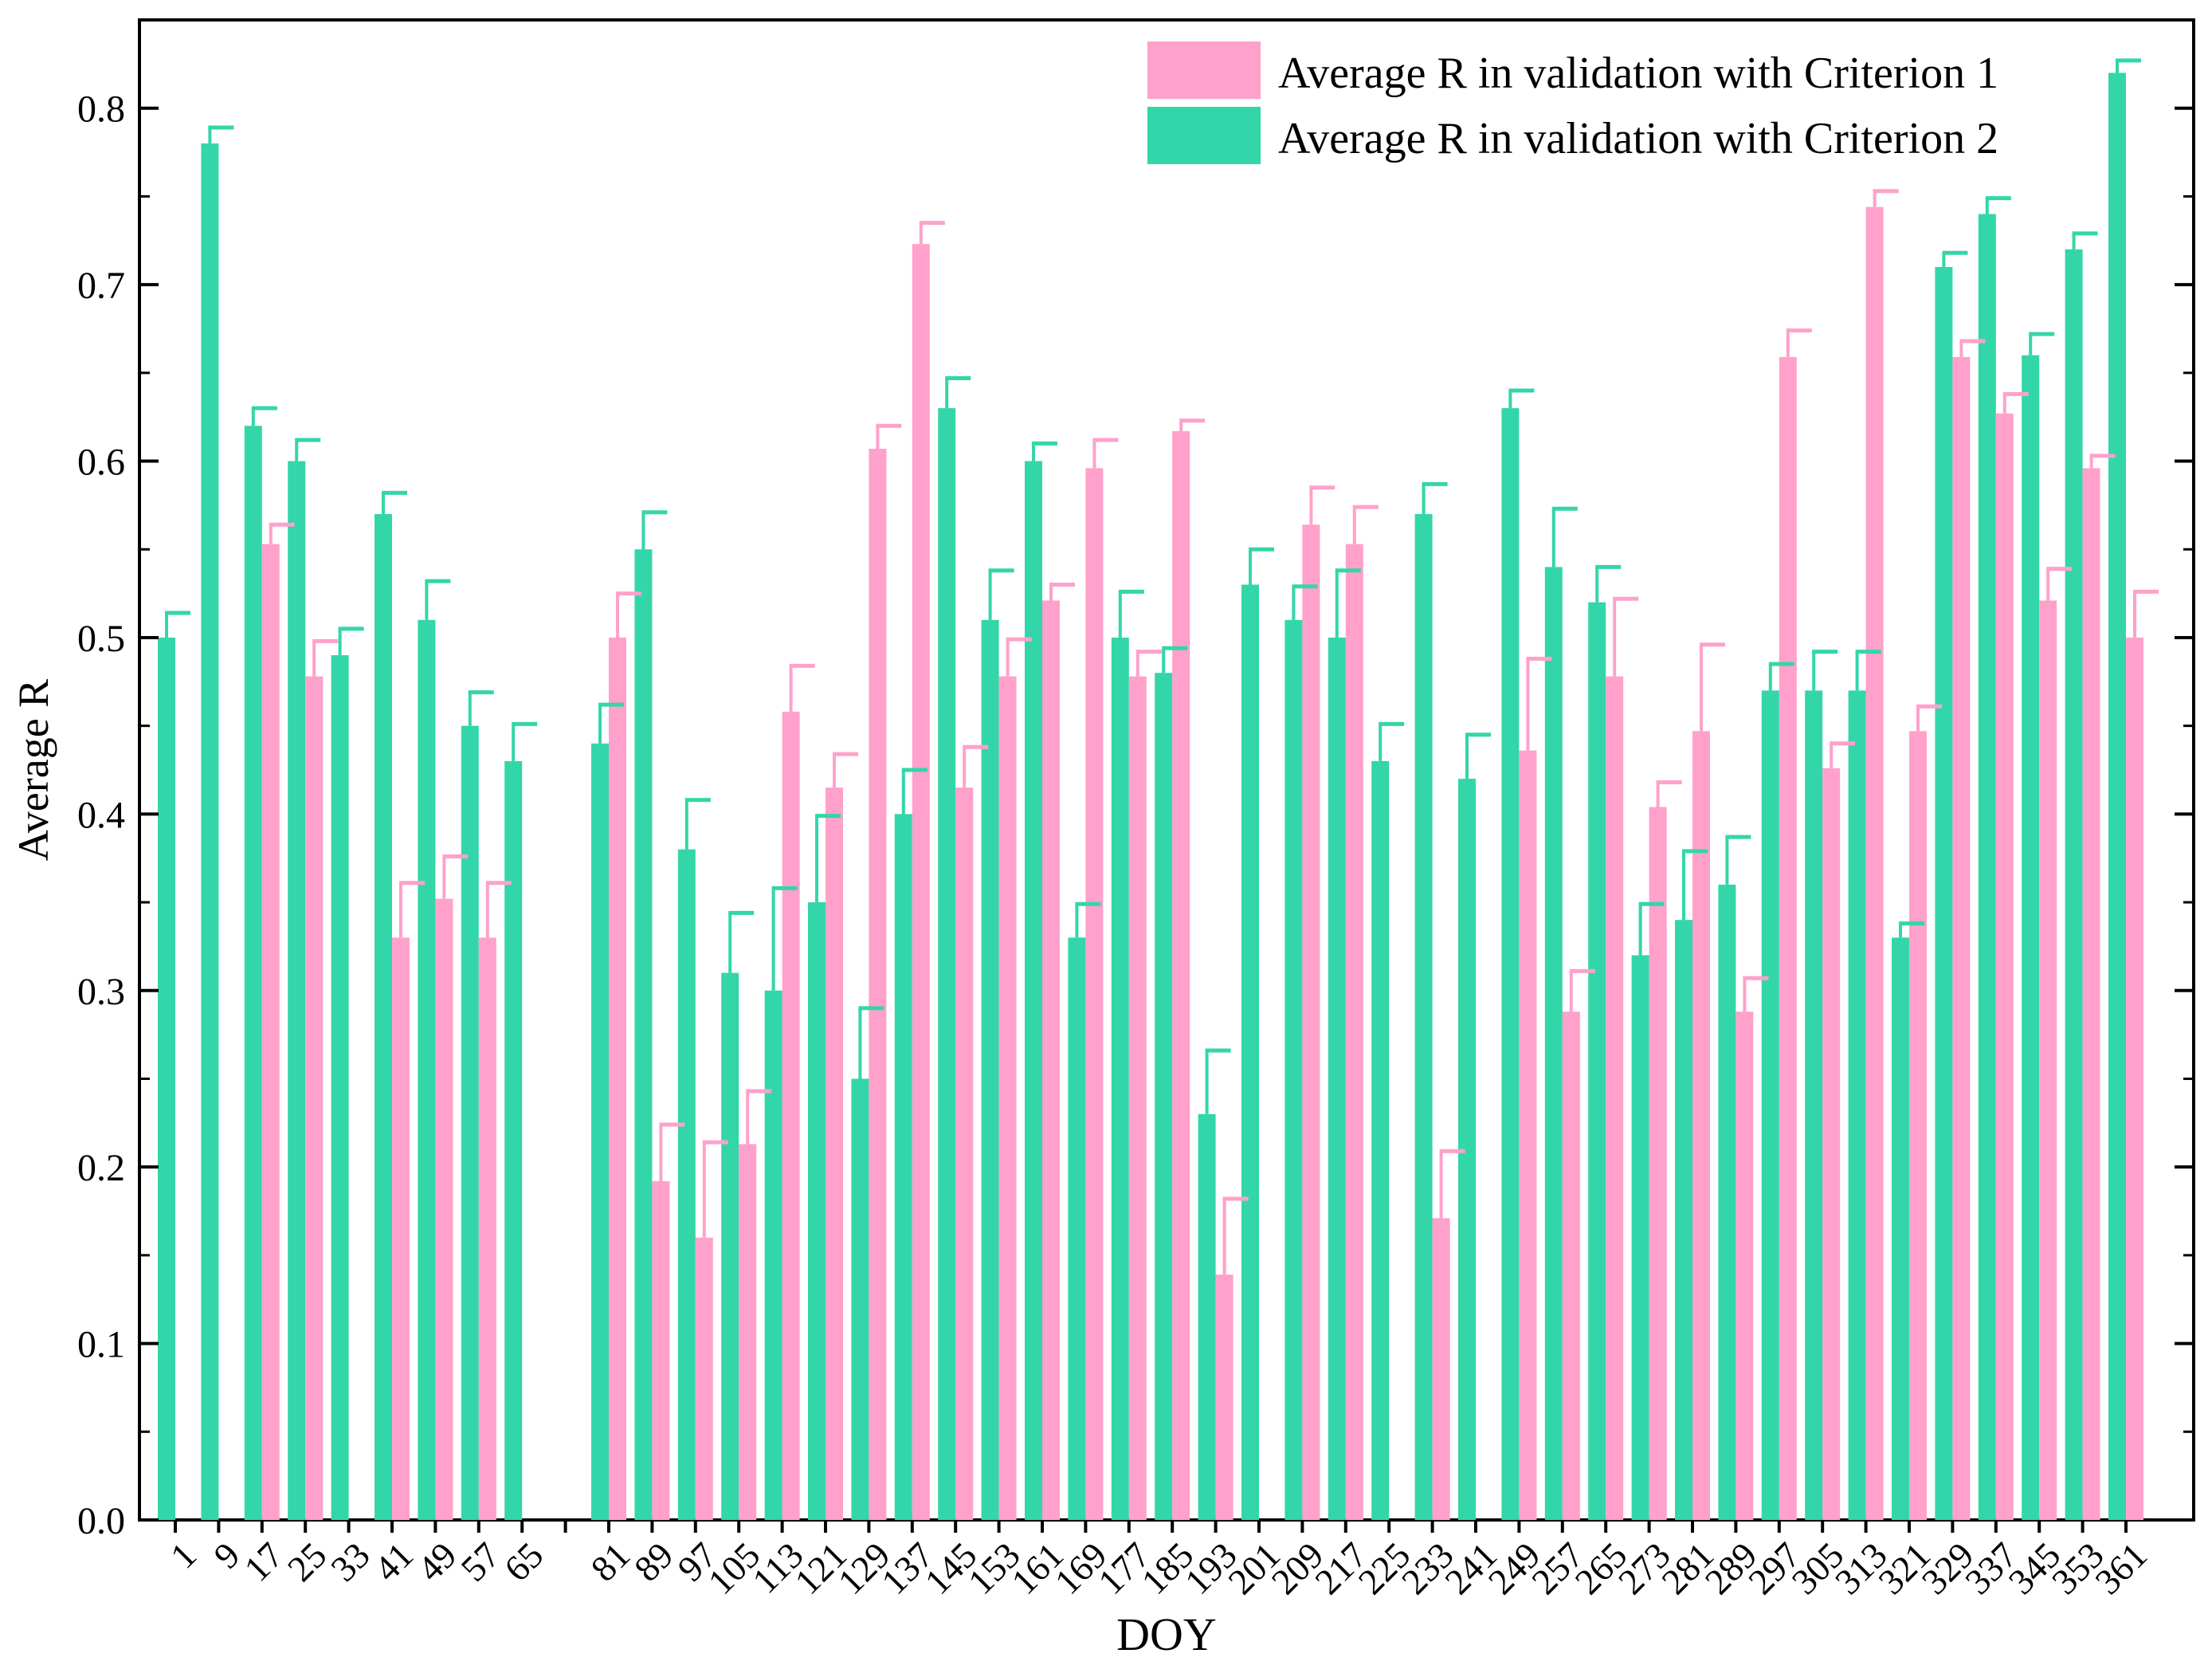 Image resolution: width=2212 pixels, height=1669 pixels. Describe the element at coordinates (101, 815) in the screenshot. I see `y-tick-label: 0.4` at that location.